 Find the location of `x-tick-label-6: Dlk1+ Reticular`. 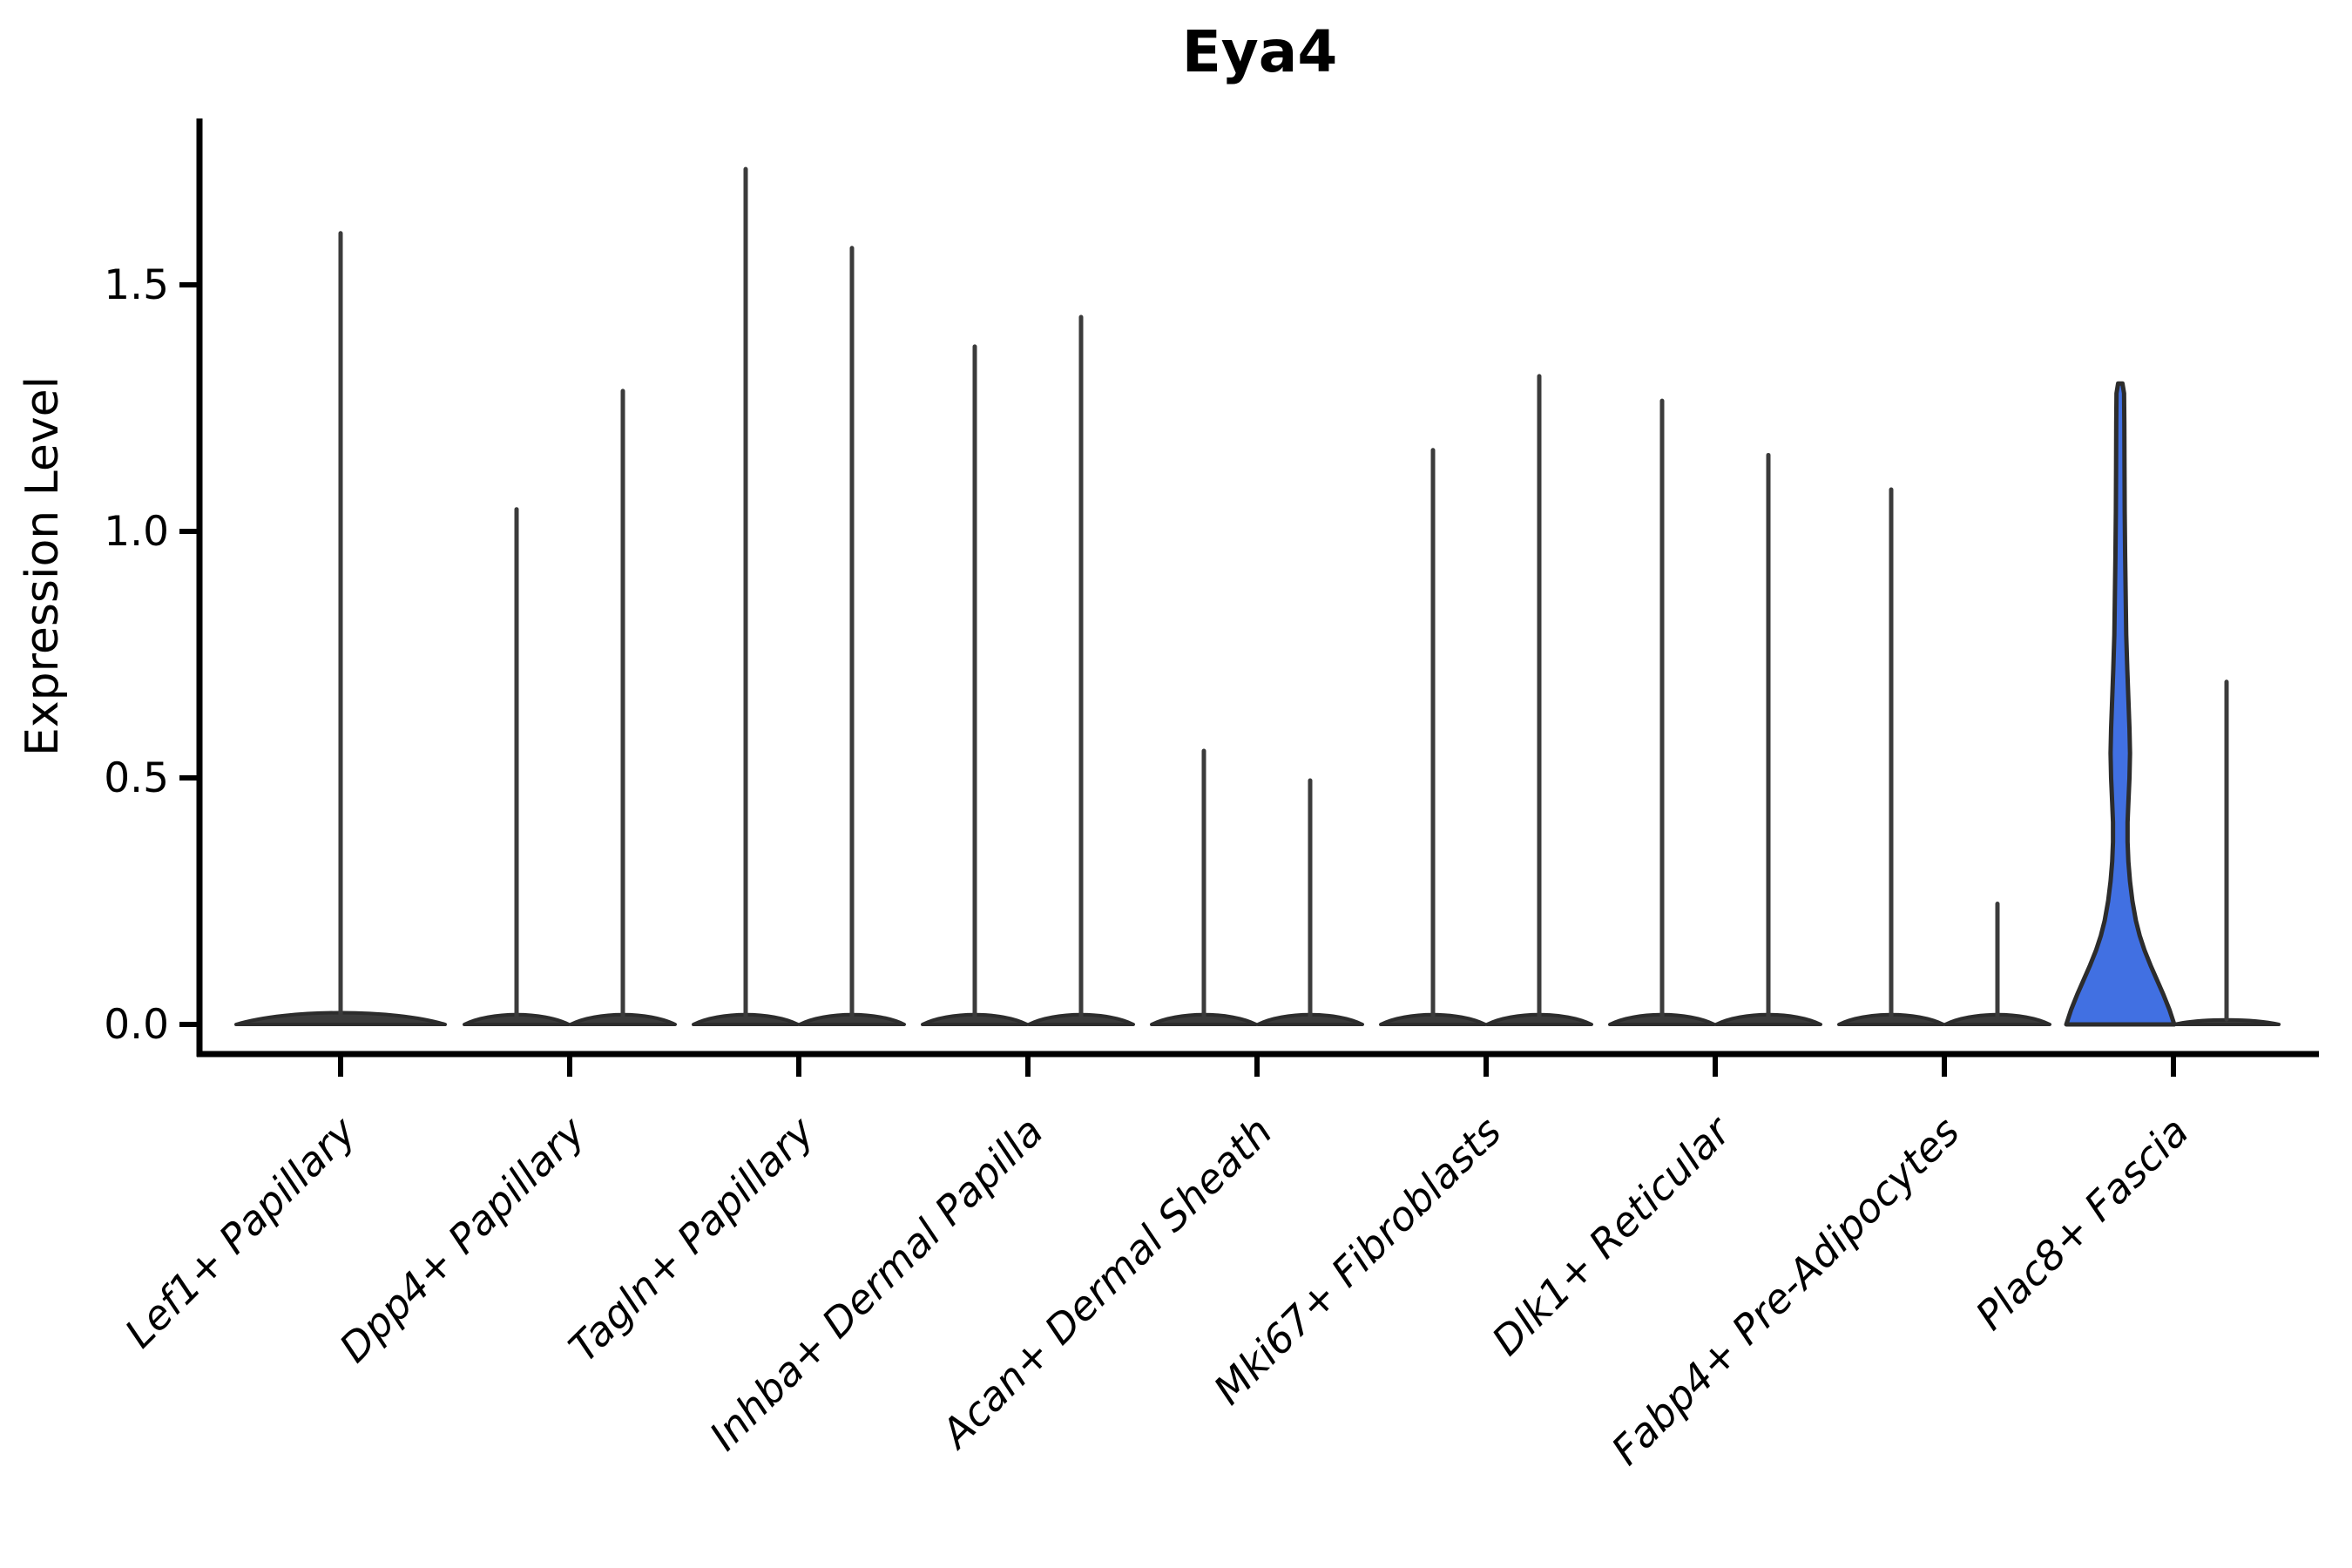

x-tick-label-6: Dlk1+ Reticular is located at coordinates (1612, 1234).